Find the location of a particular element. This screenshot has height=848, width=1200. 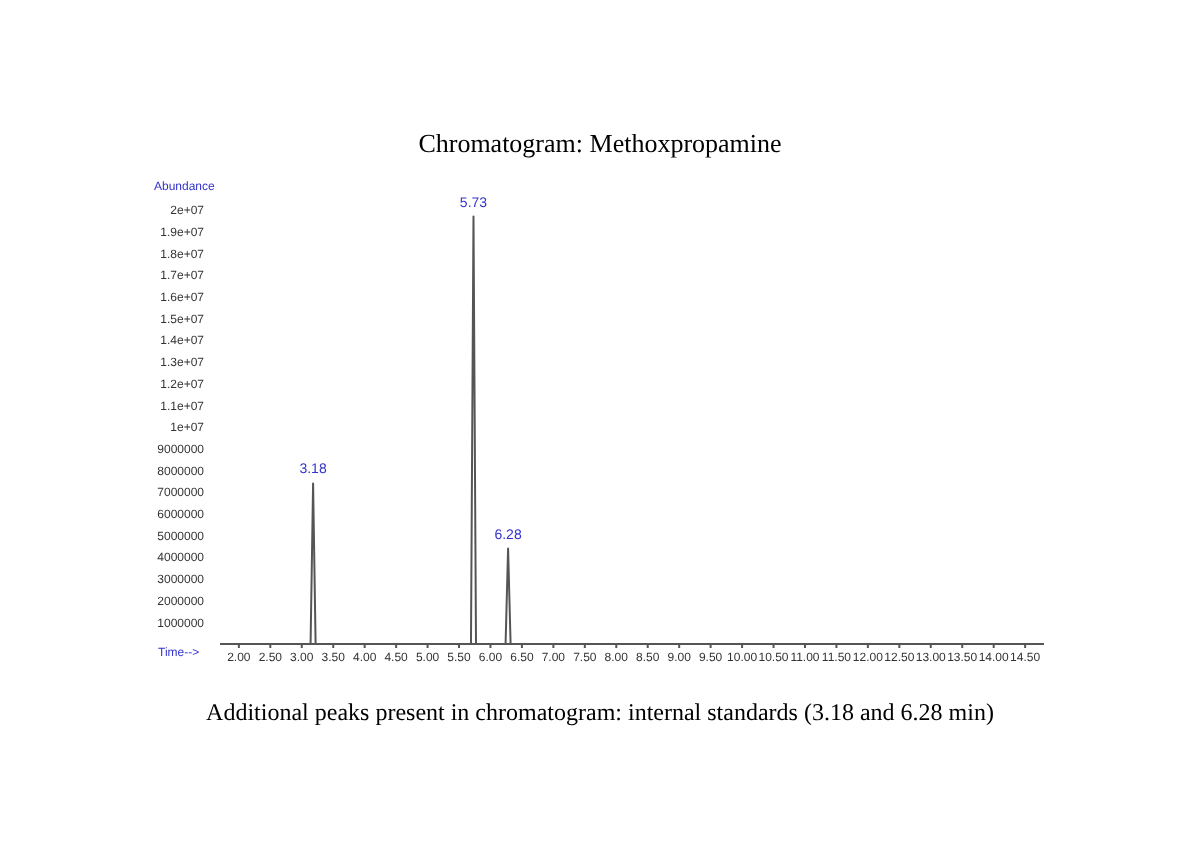

text: Additional peaks present in chromatogram: internal standards (3.18 and 6.28 min) is located at coordinates (600, 713).